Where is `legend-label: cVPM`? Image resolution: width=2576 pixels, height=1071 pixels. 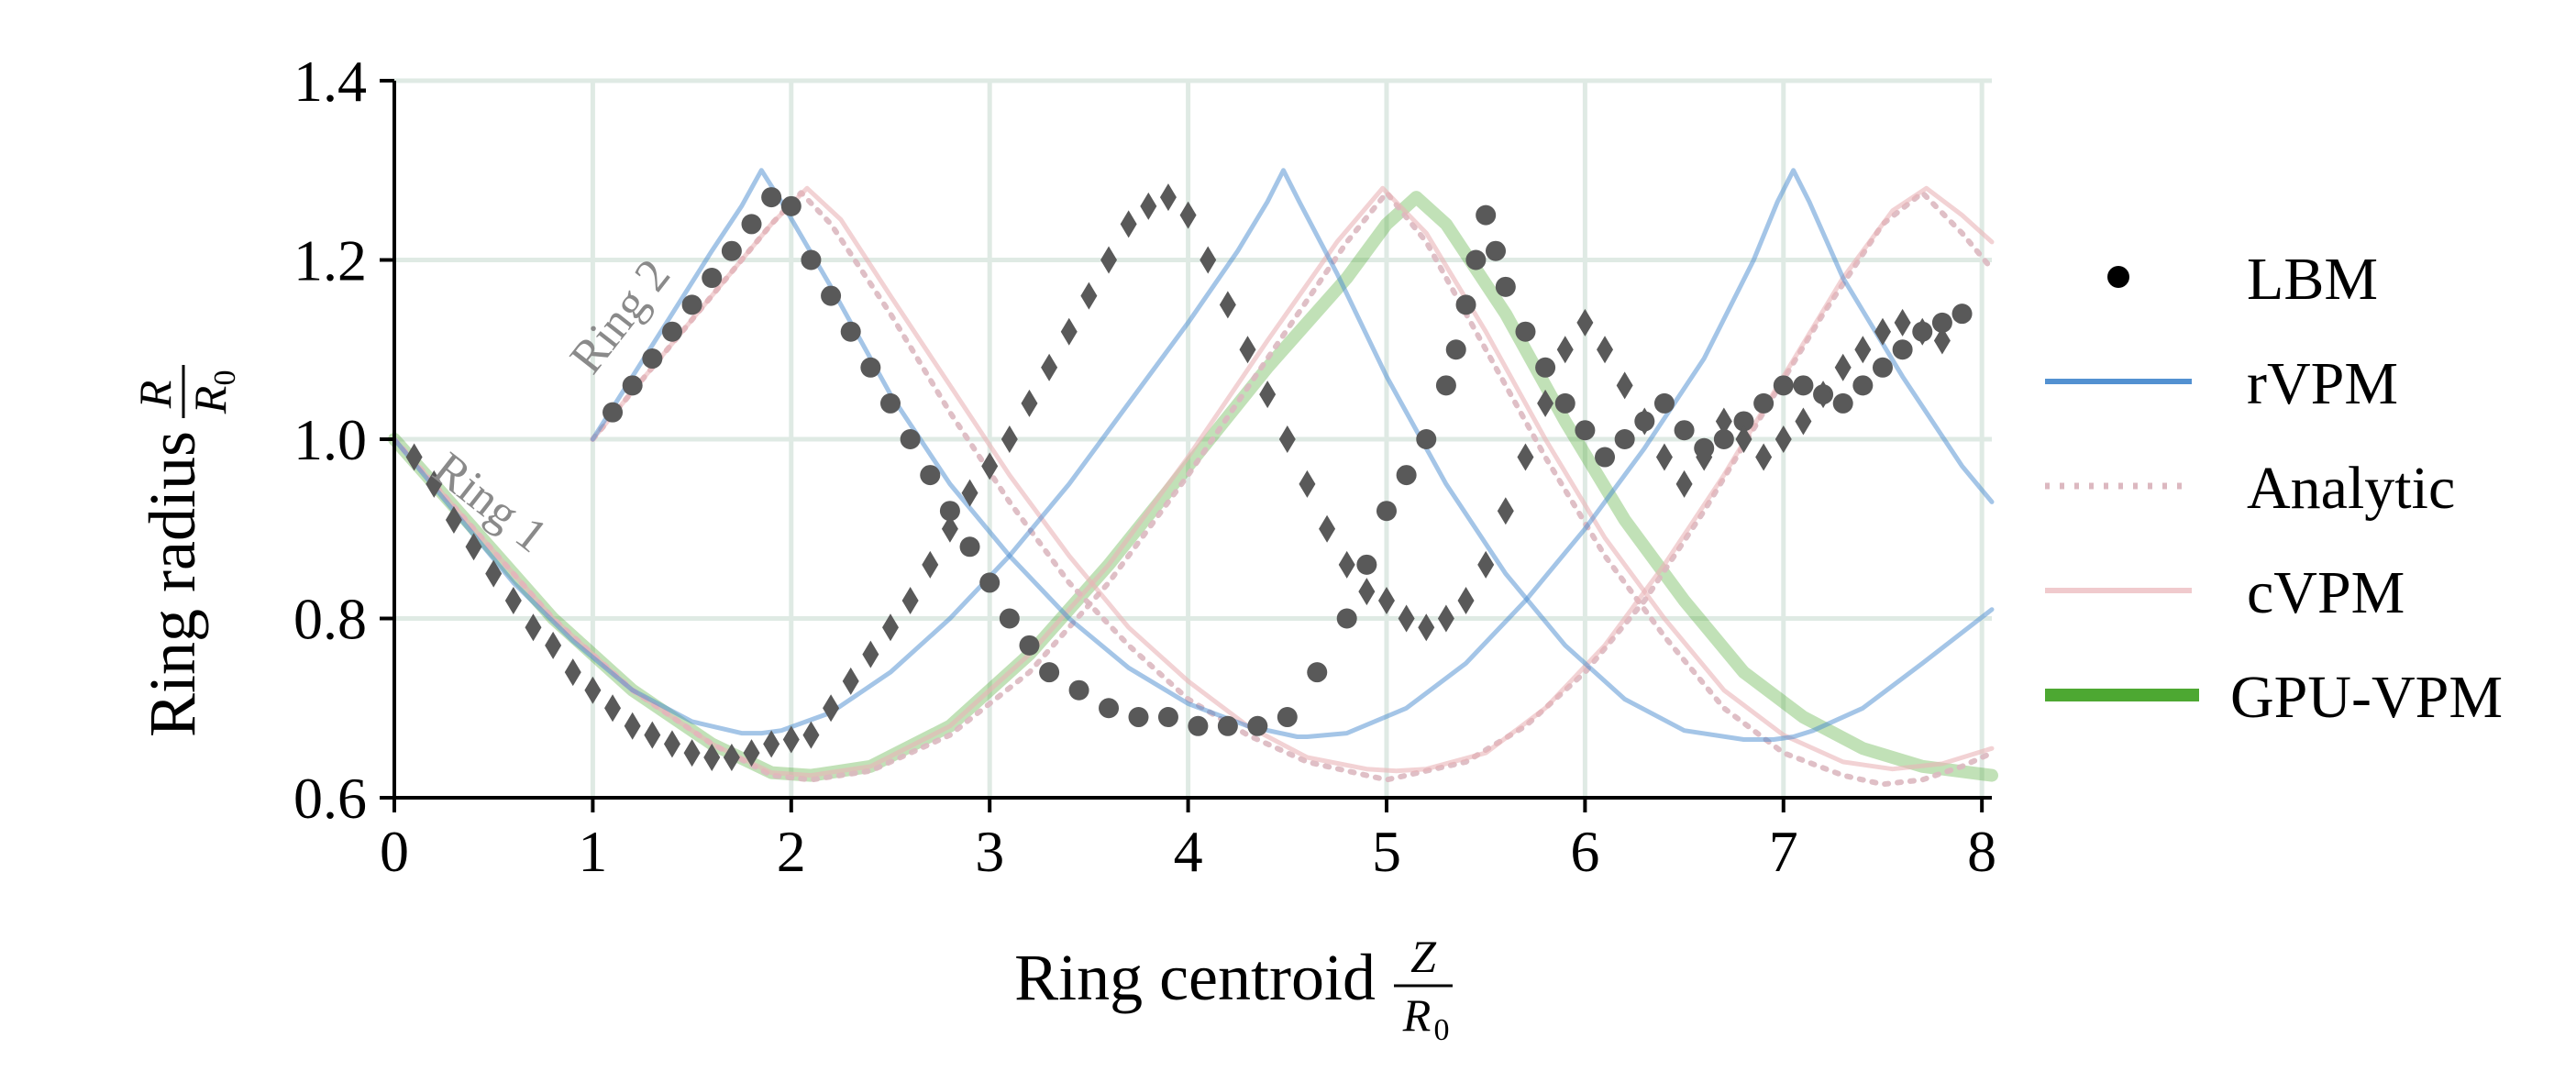 legend-label: cVPM is located at coordinates (2326, 592).